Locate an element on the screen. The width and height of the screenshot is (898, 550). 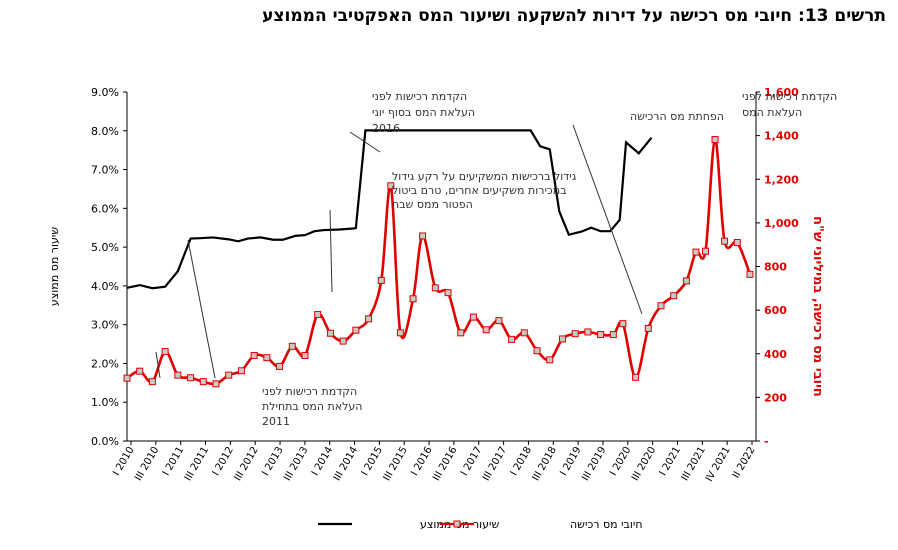
x-tick-label: III 2015 is located at coordinates (396, 464).